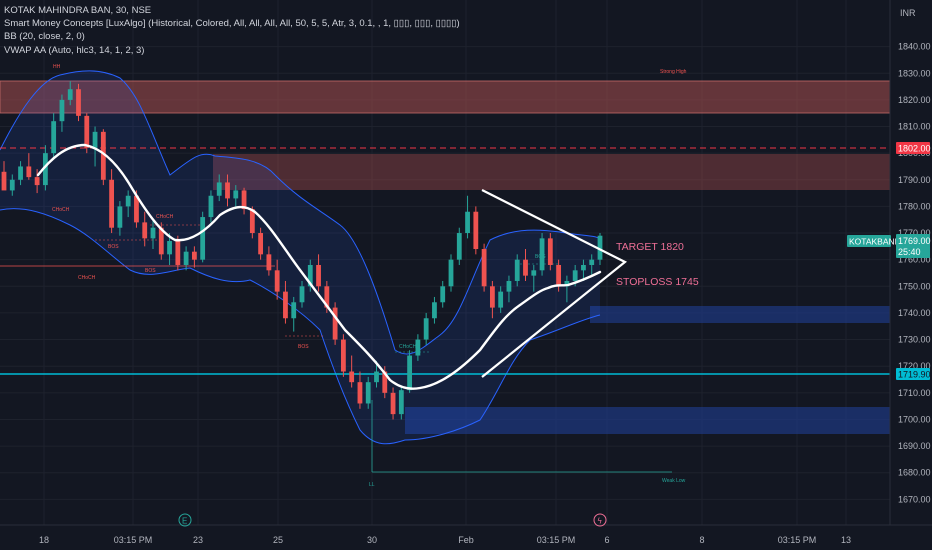  Describe the element at coordinates (914, 366) in the screenshot. I see `price-tick-label: 1720.00` at that location.